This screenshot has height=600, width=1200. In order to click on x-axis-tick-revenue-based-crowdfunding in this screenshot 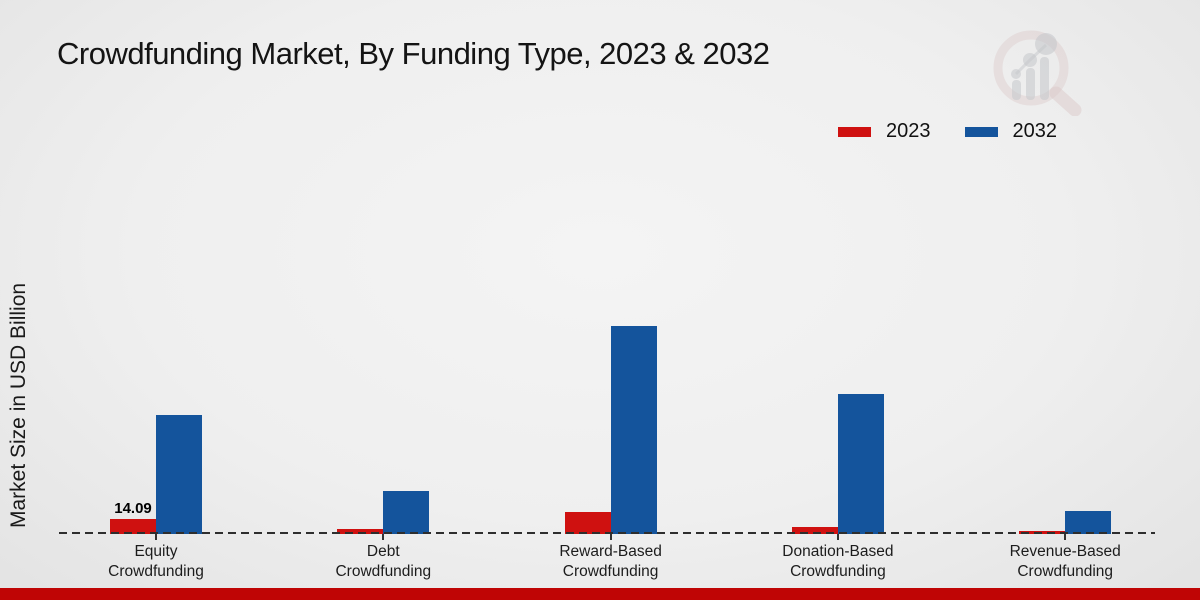, I will do `click(1065, 537)`.